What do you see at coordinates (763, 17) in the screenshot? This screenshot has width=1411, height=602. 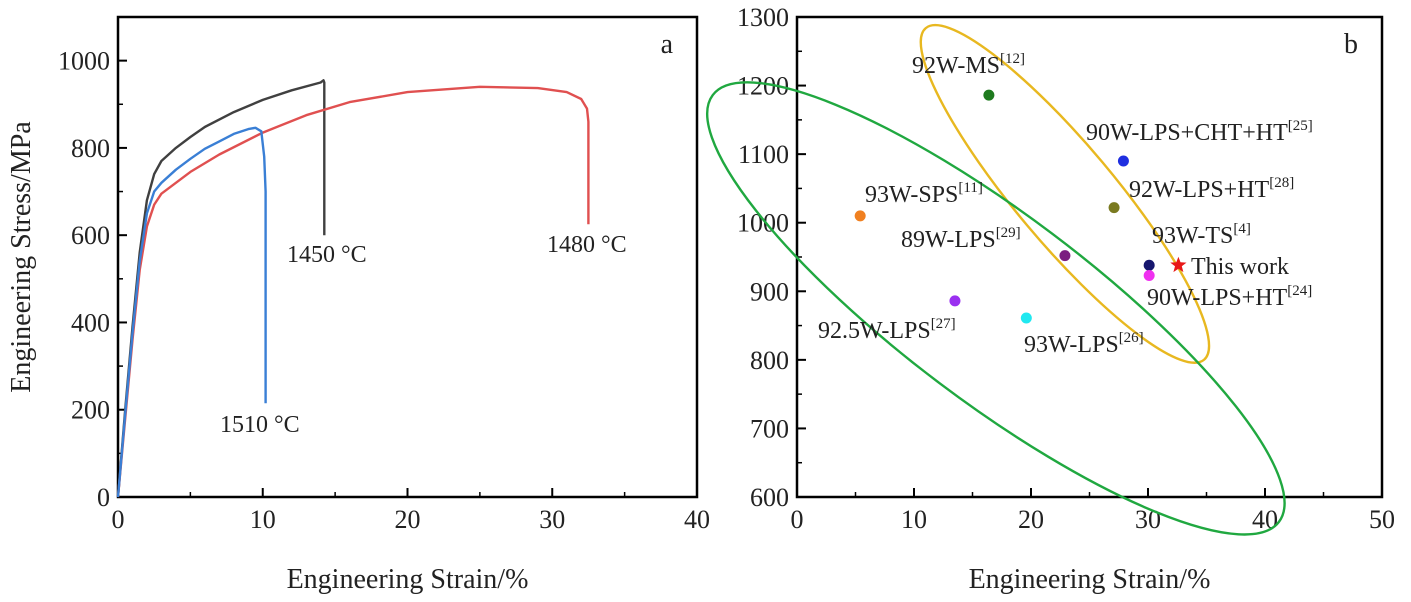 I see `y-tick-label: 1300` at bounding box center [763, 17].